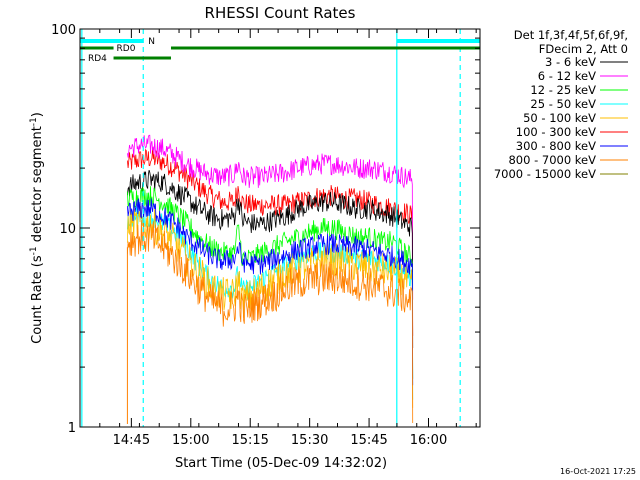  I want to click on attenuator-bar-label: N, so click(151, 42).